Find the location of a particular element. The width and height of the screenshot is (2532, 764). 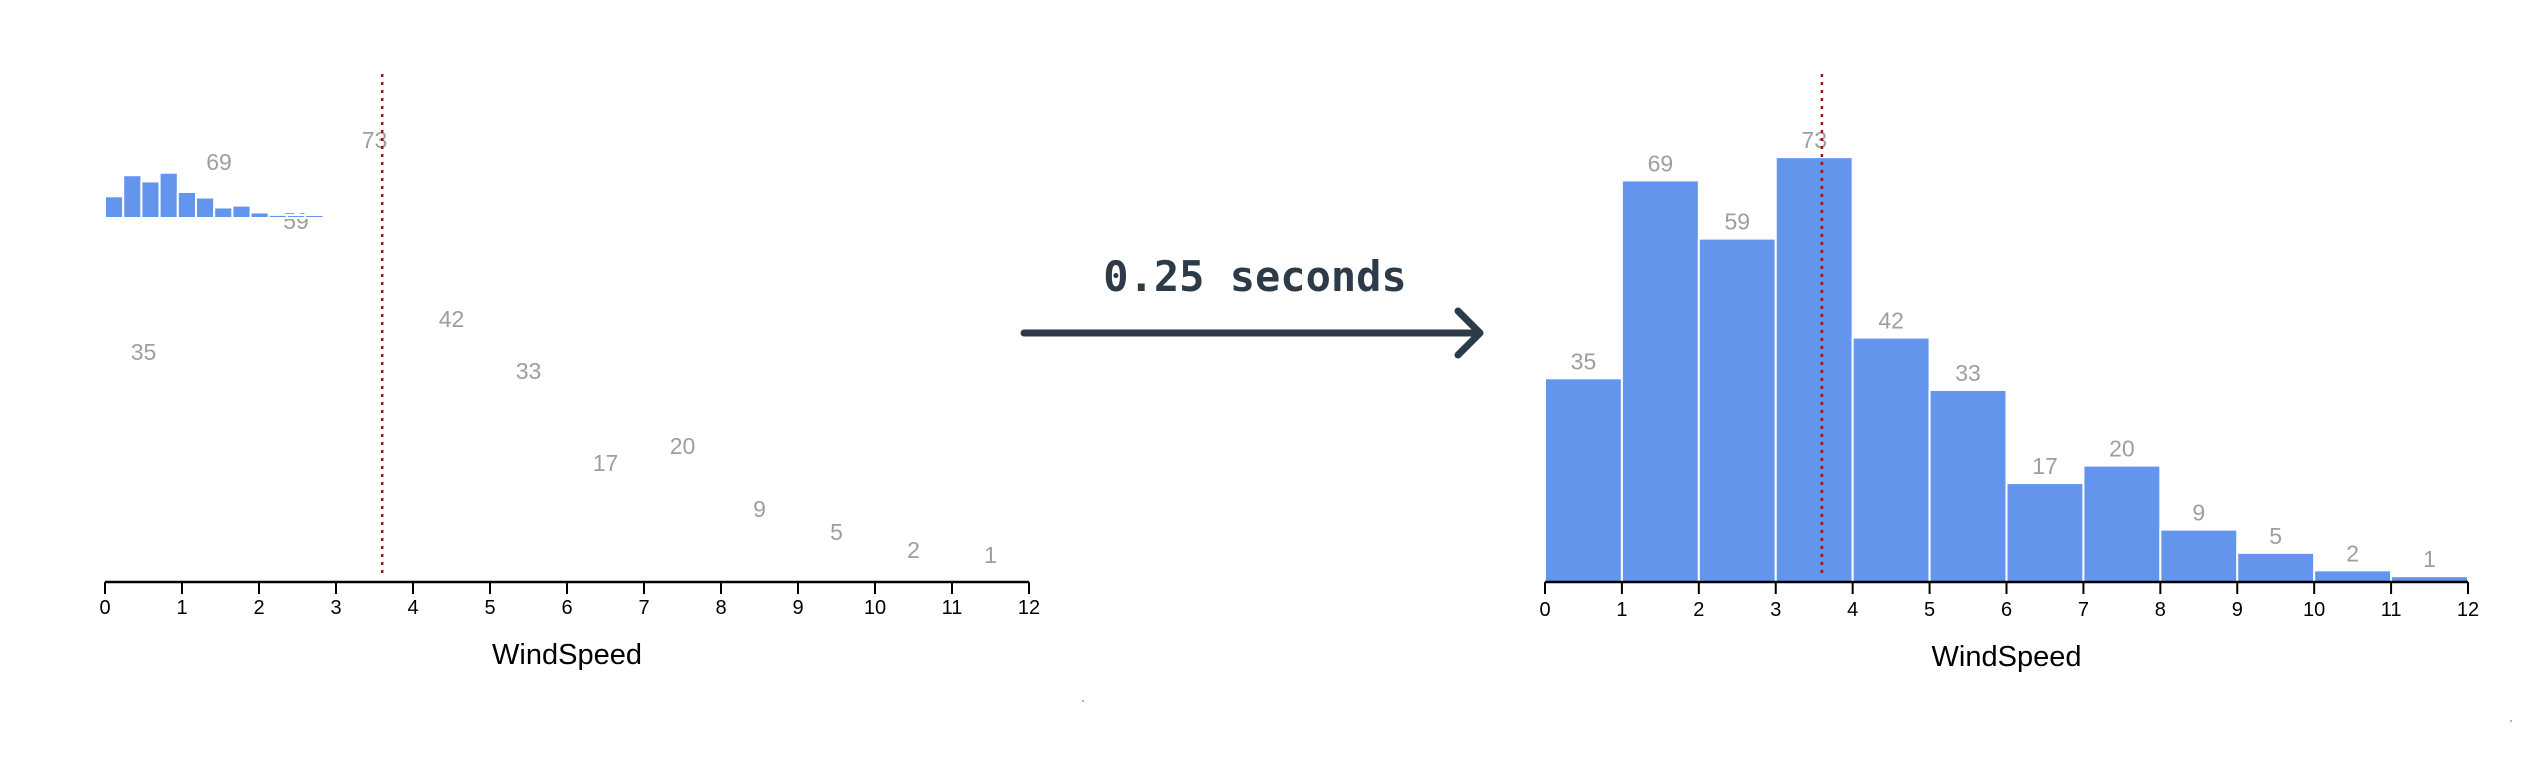

arrow-head-icon is located at coordinates (1469, 333).